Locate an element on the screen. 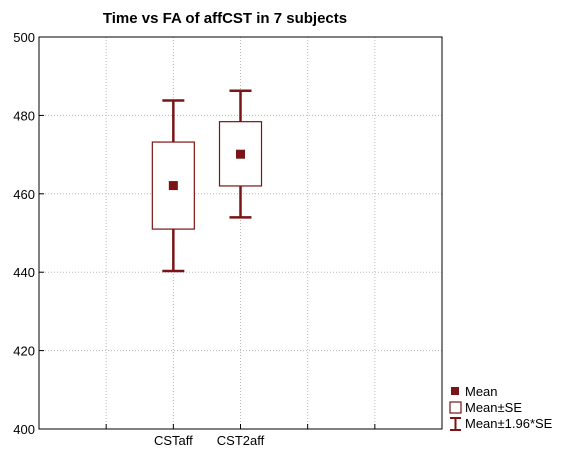 The height and width of the screenshot is (450, 569). legend-label: Mean±SE is located at coordinates (493, 407).